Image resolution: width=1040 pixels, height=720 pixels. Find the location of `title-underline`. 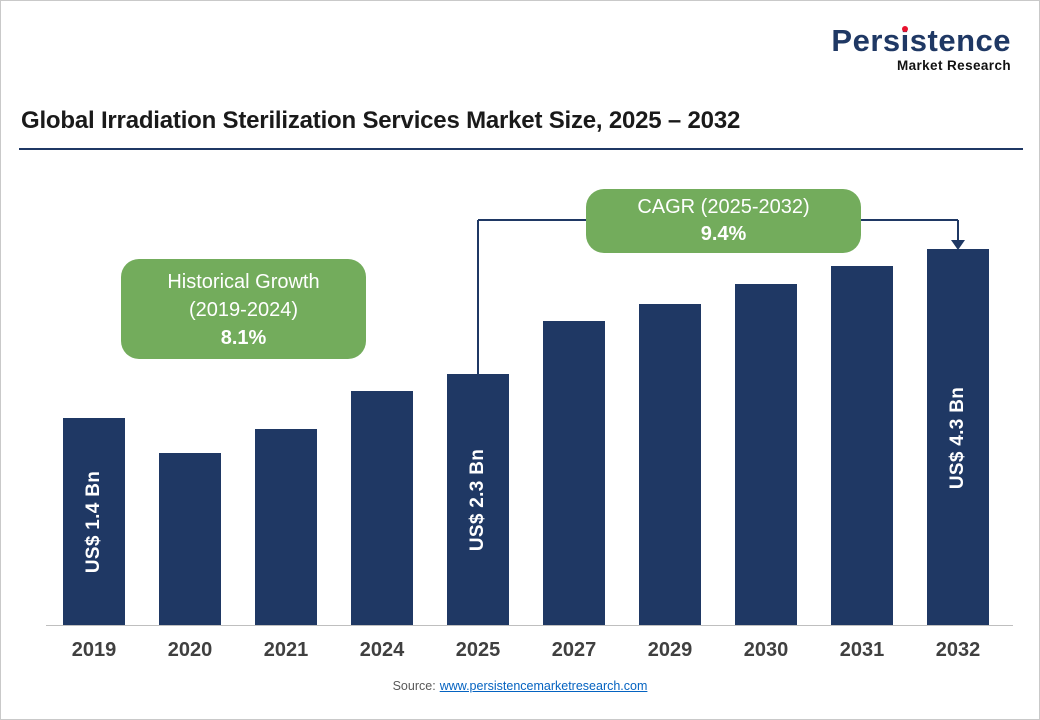

title-underline is located at coordinates (521, 149).